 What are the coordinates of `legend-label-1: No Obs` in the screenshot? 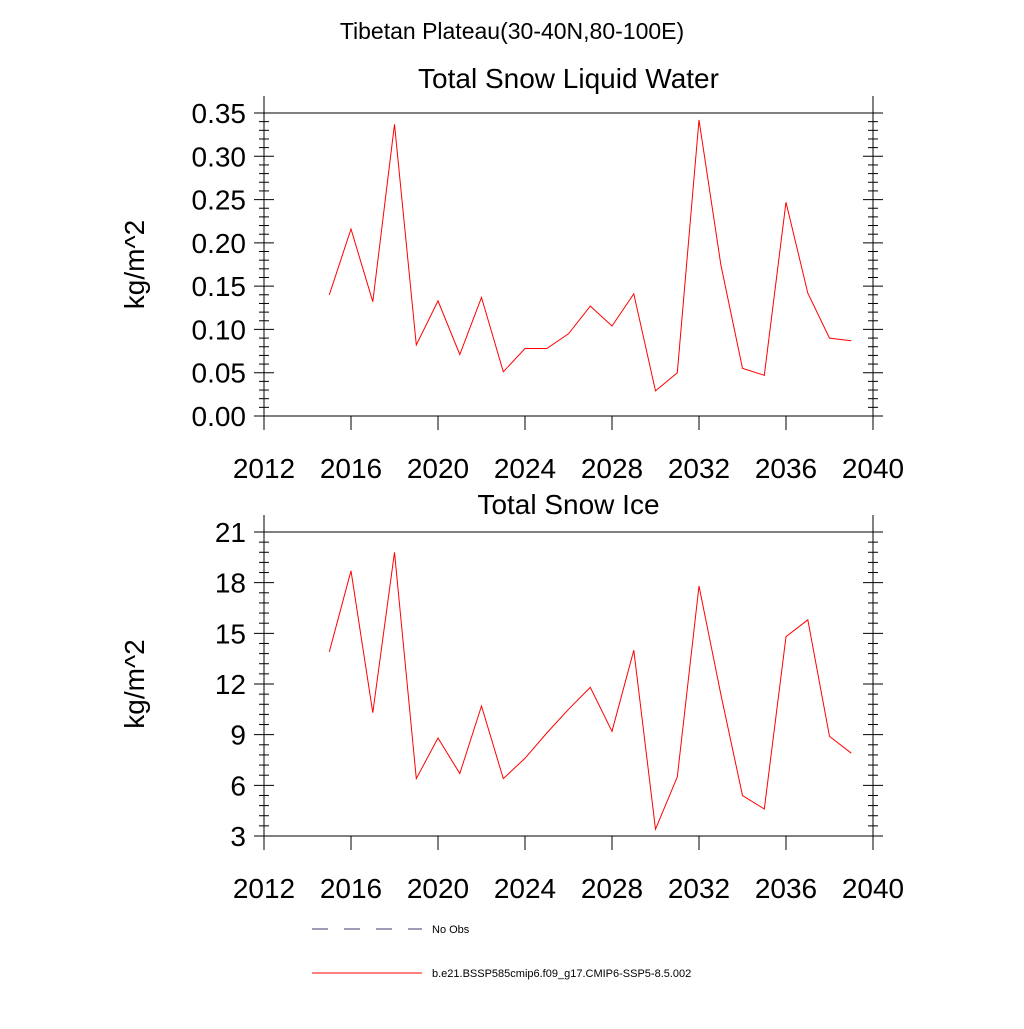 It's located at (451, 930).